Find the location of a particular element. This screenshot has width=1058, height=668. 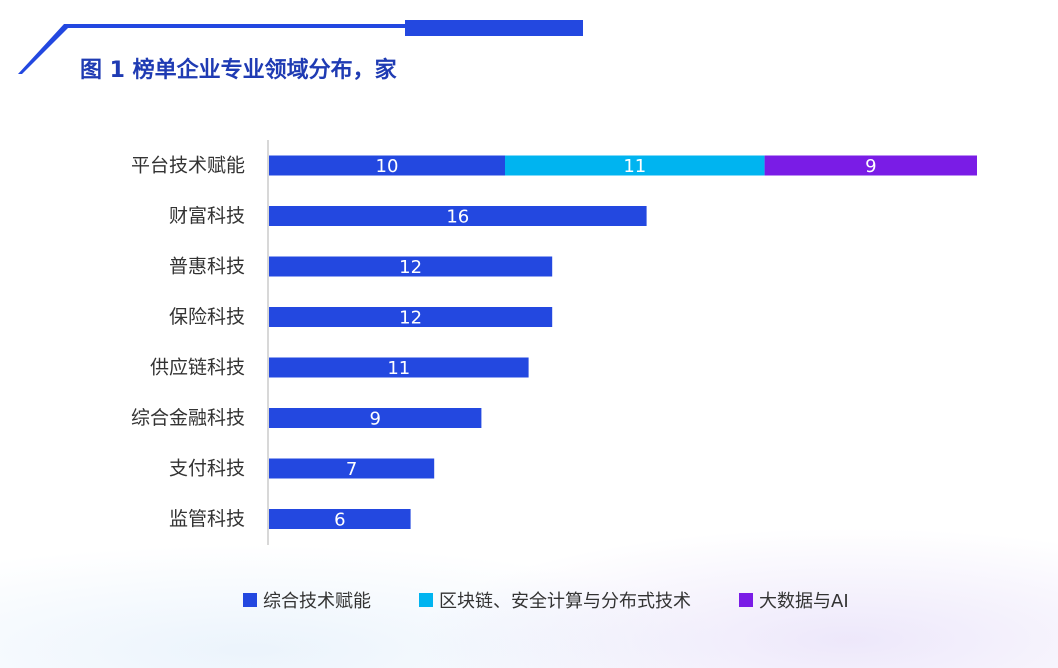

legend: 综合技术赋能 区块链、安全计算与分布式技术 大数据与AI is located at coordinates (546, 600).